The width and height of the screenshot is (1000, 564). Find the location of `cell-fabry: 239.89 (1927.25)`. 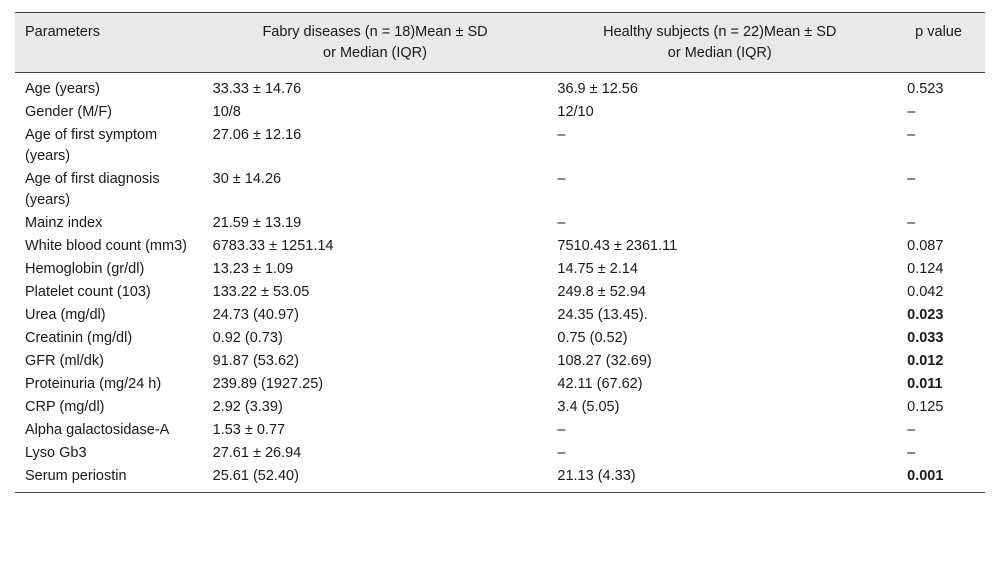

cell-fabry: 239.89 (1927.25) is located at coordinates (268, 384).